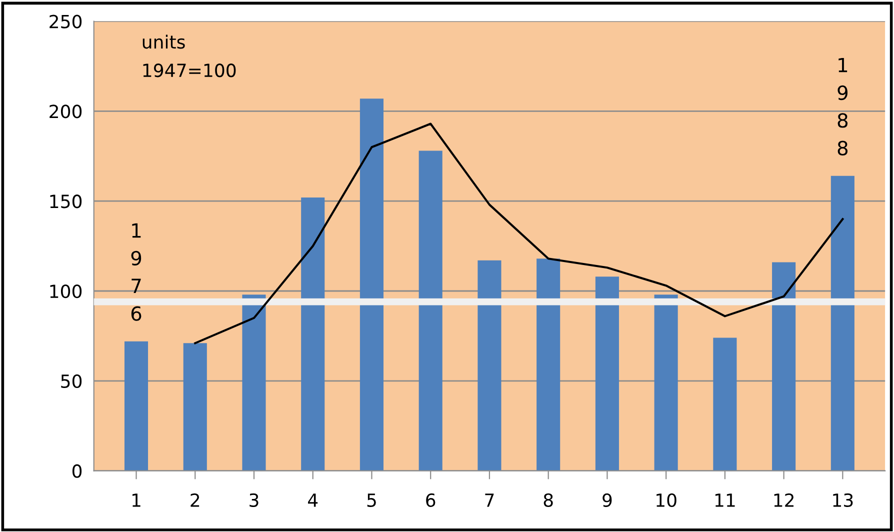  I want to click on x-tick-label: 3, so click(254, 500).